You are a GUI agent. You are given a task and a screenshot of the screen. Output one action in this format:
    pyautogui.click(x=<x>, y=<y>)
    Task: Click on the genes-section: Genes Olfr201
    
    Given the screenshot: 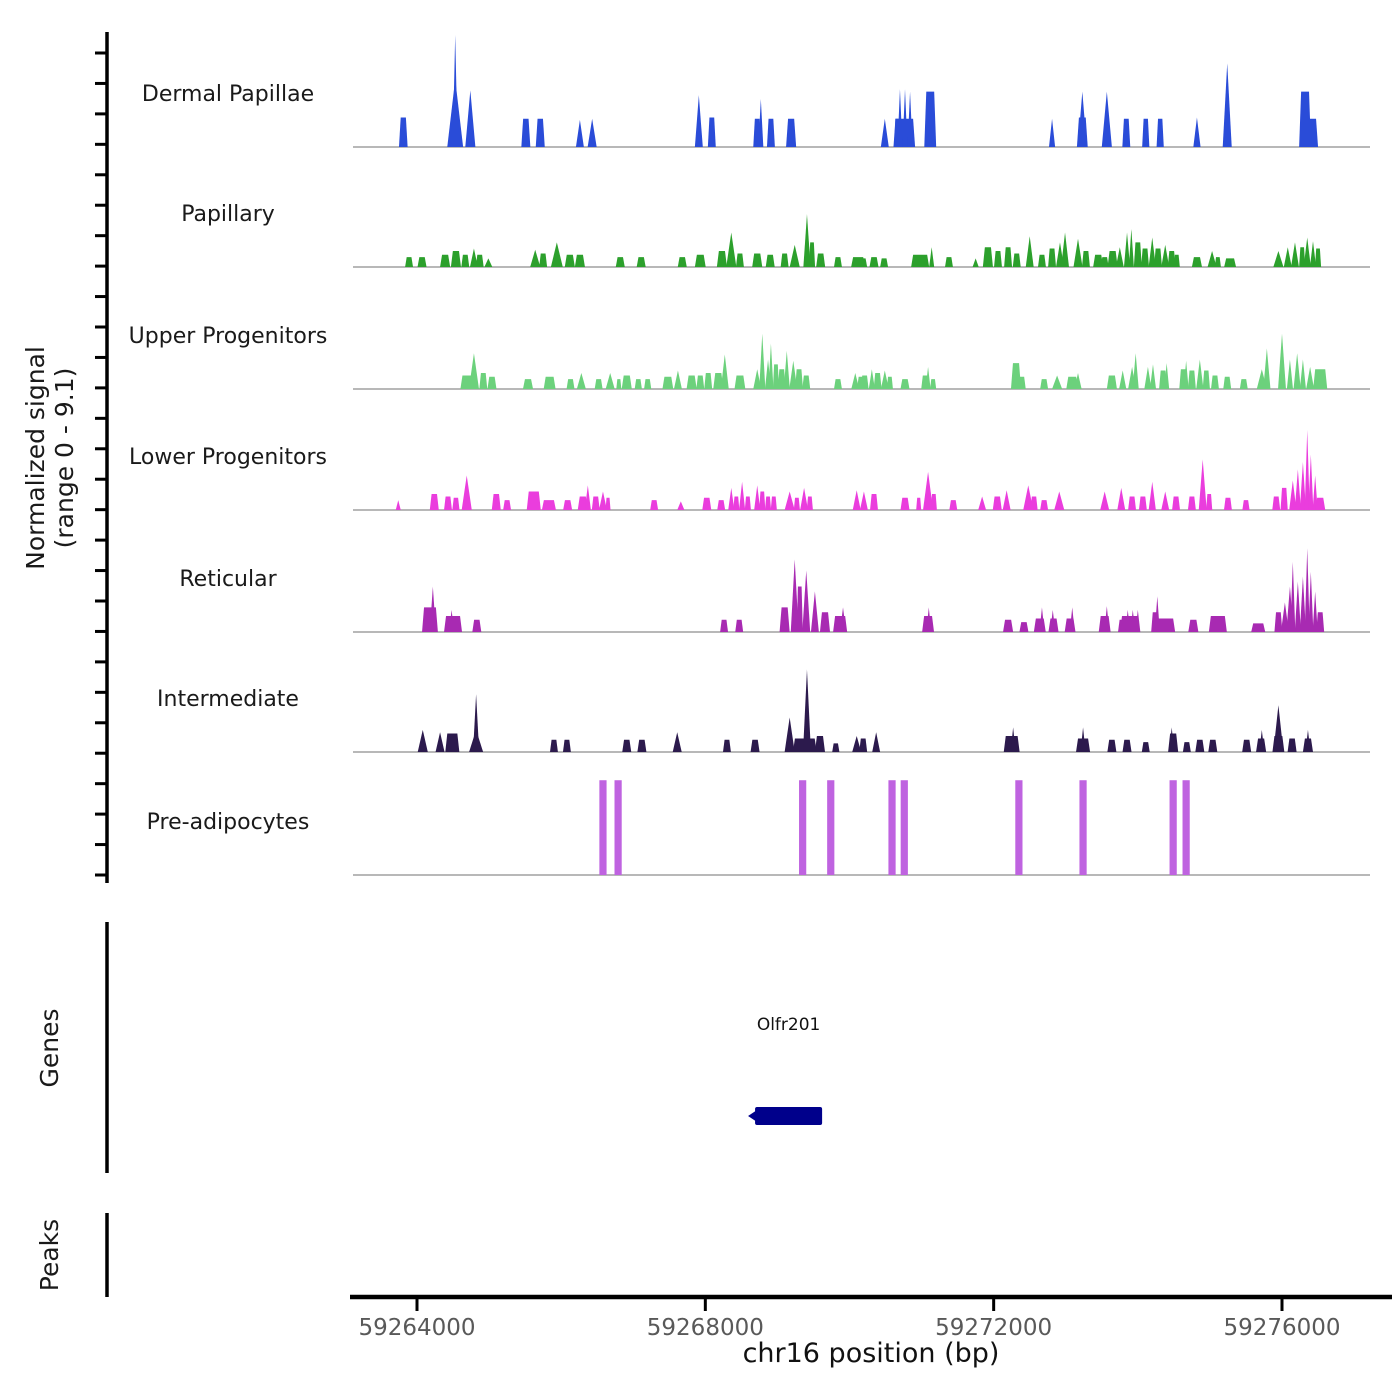 What is the action you would take?
    pyautogui.click(x=429, y=1047)
    